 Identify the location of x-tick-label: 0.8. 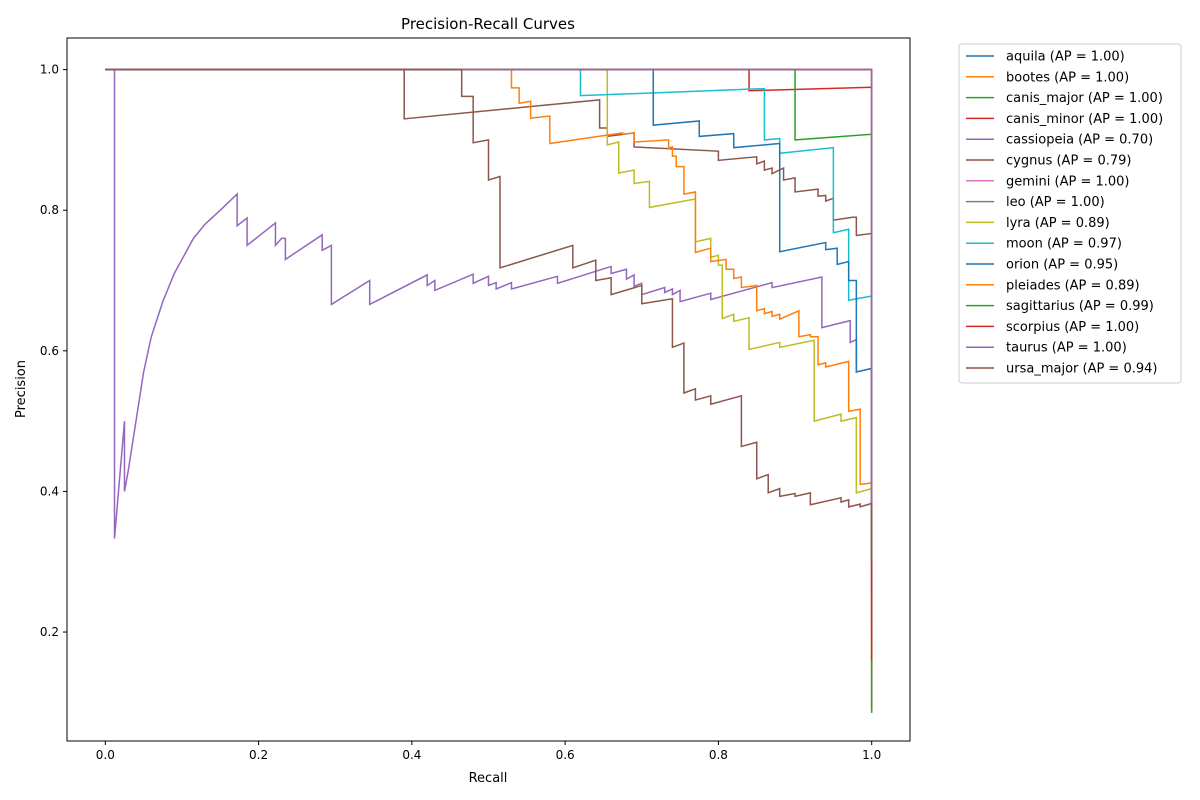
(718, 755).